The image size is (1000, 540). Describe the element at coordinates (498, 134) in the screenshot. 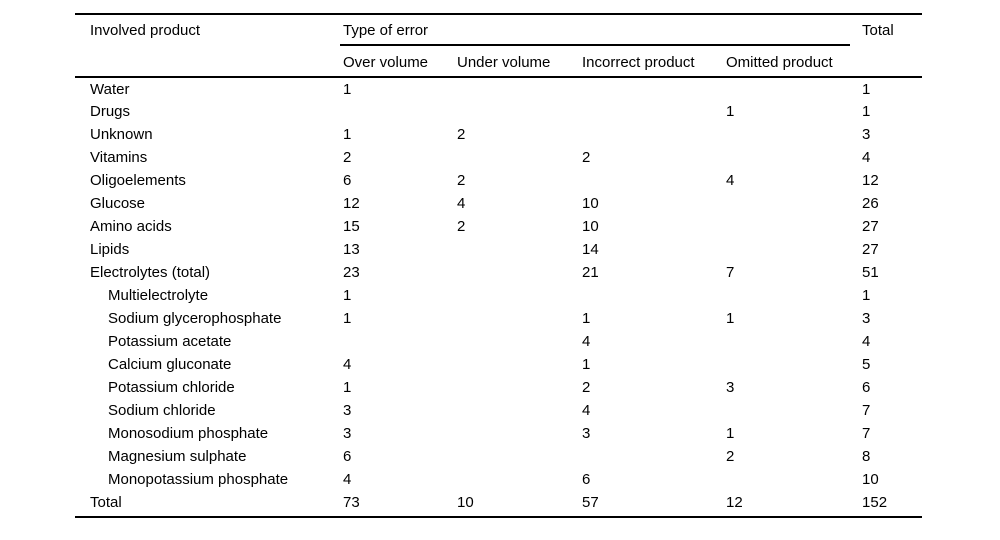

I see `table-row: Unknown 1 2 3` at that location.